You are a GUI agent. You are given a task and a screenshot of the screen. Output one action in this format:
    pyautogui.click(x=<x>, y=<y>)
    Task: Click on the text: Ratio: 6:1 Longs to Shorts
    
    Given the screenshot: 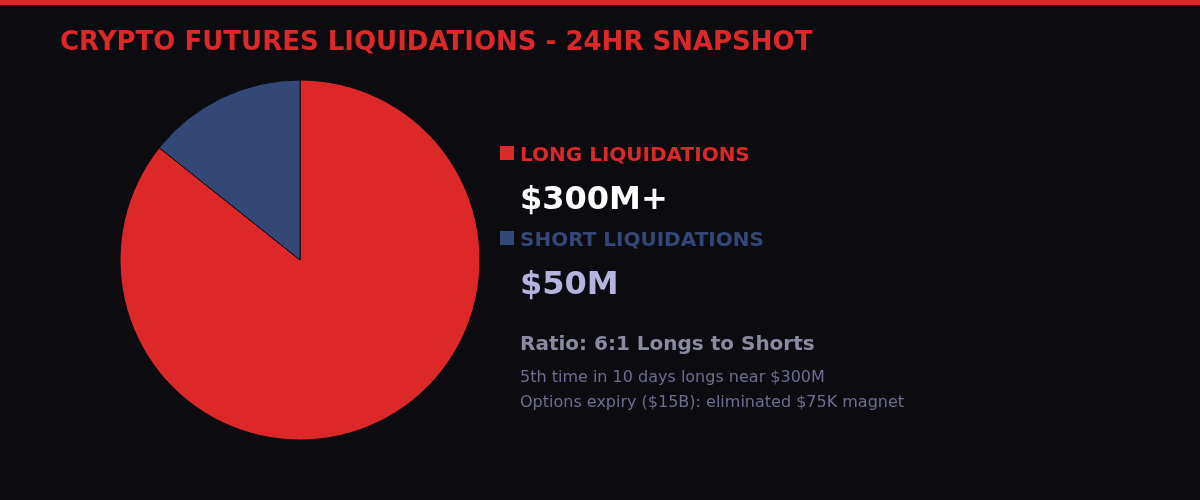 What is the action you would take?
    pyautogui.click(x=667, y=343)
    